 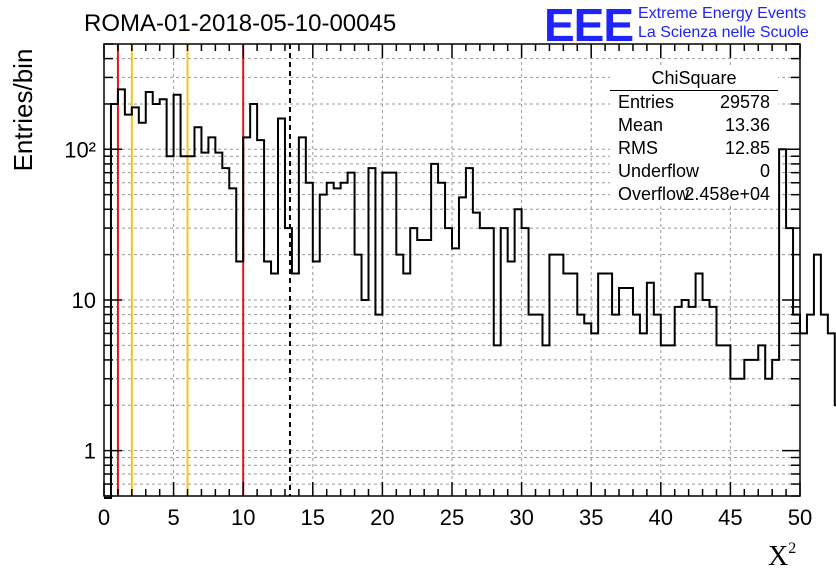 I want to click on stats-value: 2.458e+04, so click(x=727, y=194).